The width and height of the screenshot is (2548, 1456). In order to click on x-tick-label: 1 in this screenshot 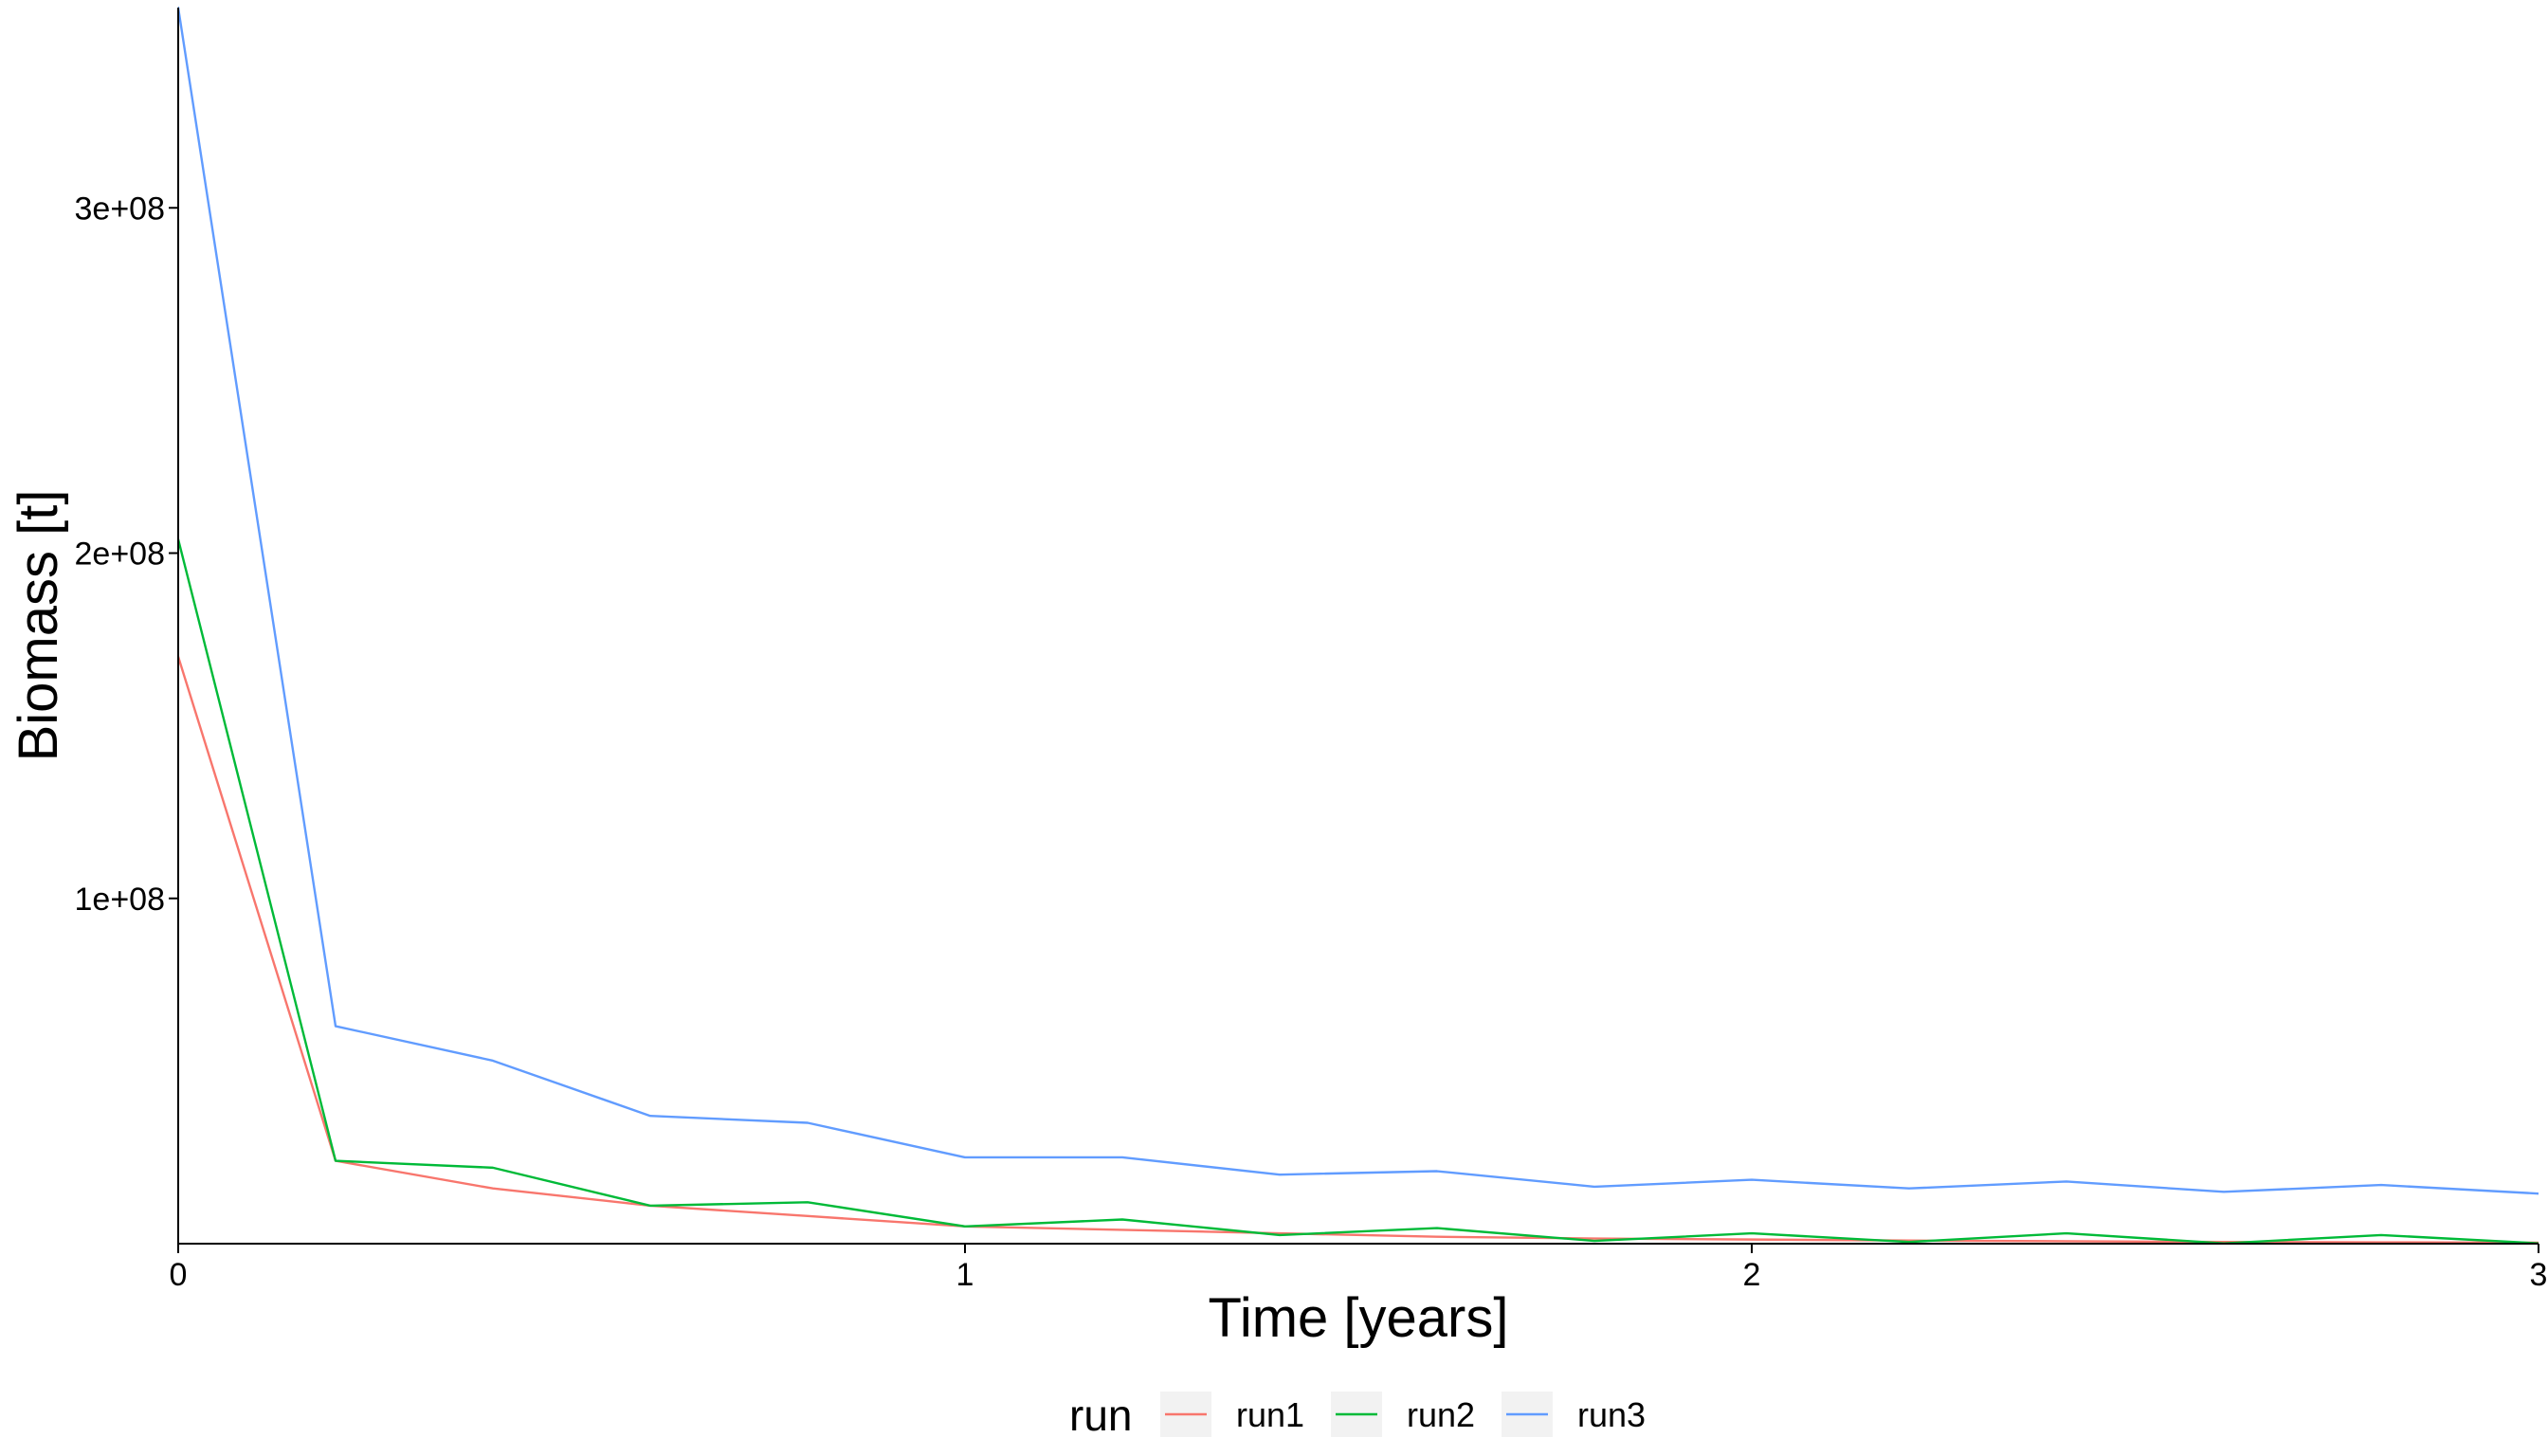, I will do `click(965, 1275)`.